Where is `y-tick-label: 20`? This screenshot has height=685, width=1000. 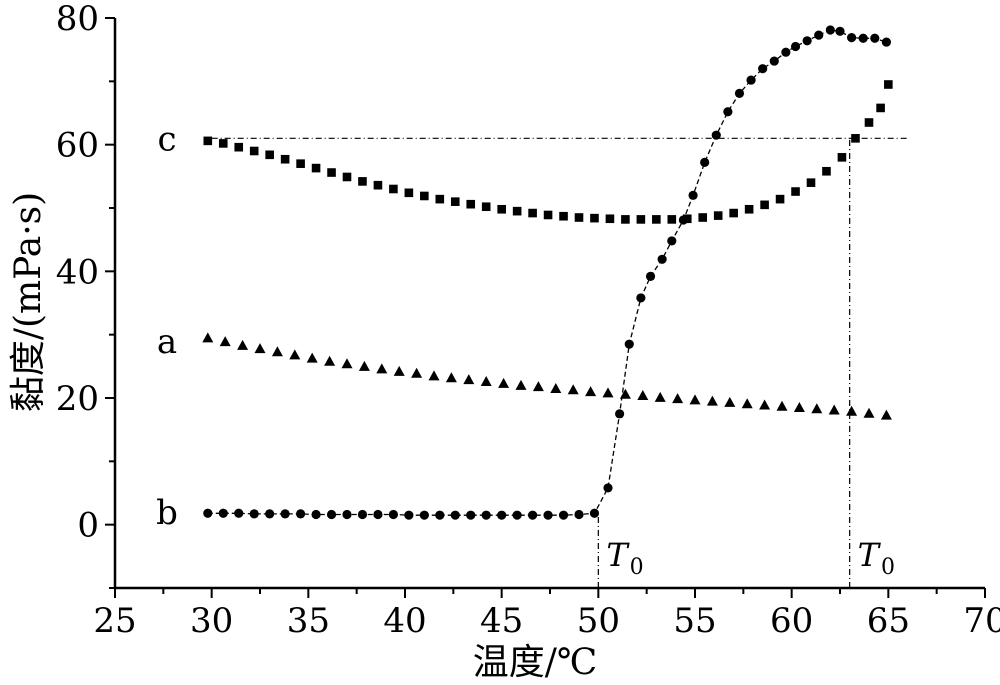 y-tick-label: 20 is located at coordinates (77, 399).